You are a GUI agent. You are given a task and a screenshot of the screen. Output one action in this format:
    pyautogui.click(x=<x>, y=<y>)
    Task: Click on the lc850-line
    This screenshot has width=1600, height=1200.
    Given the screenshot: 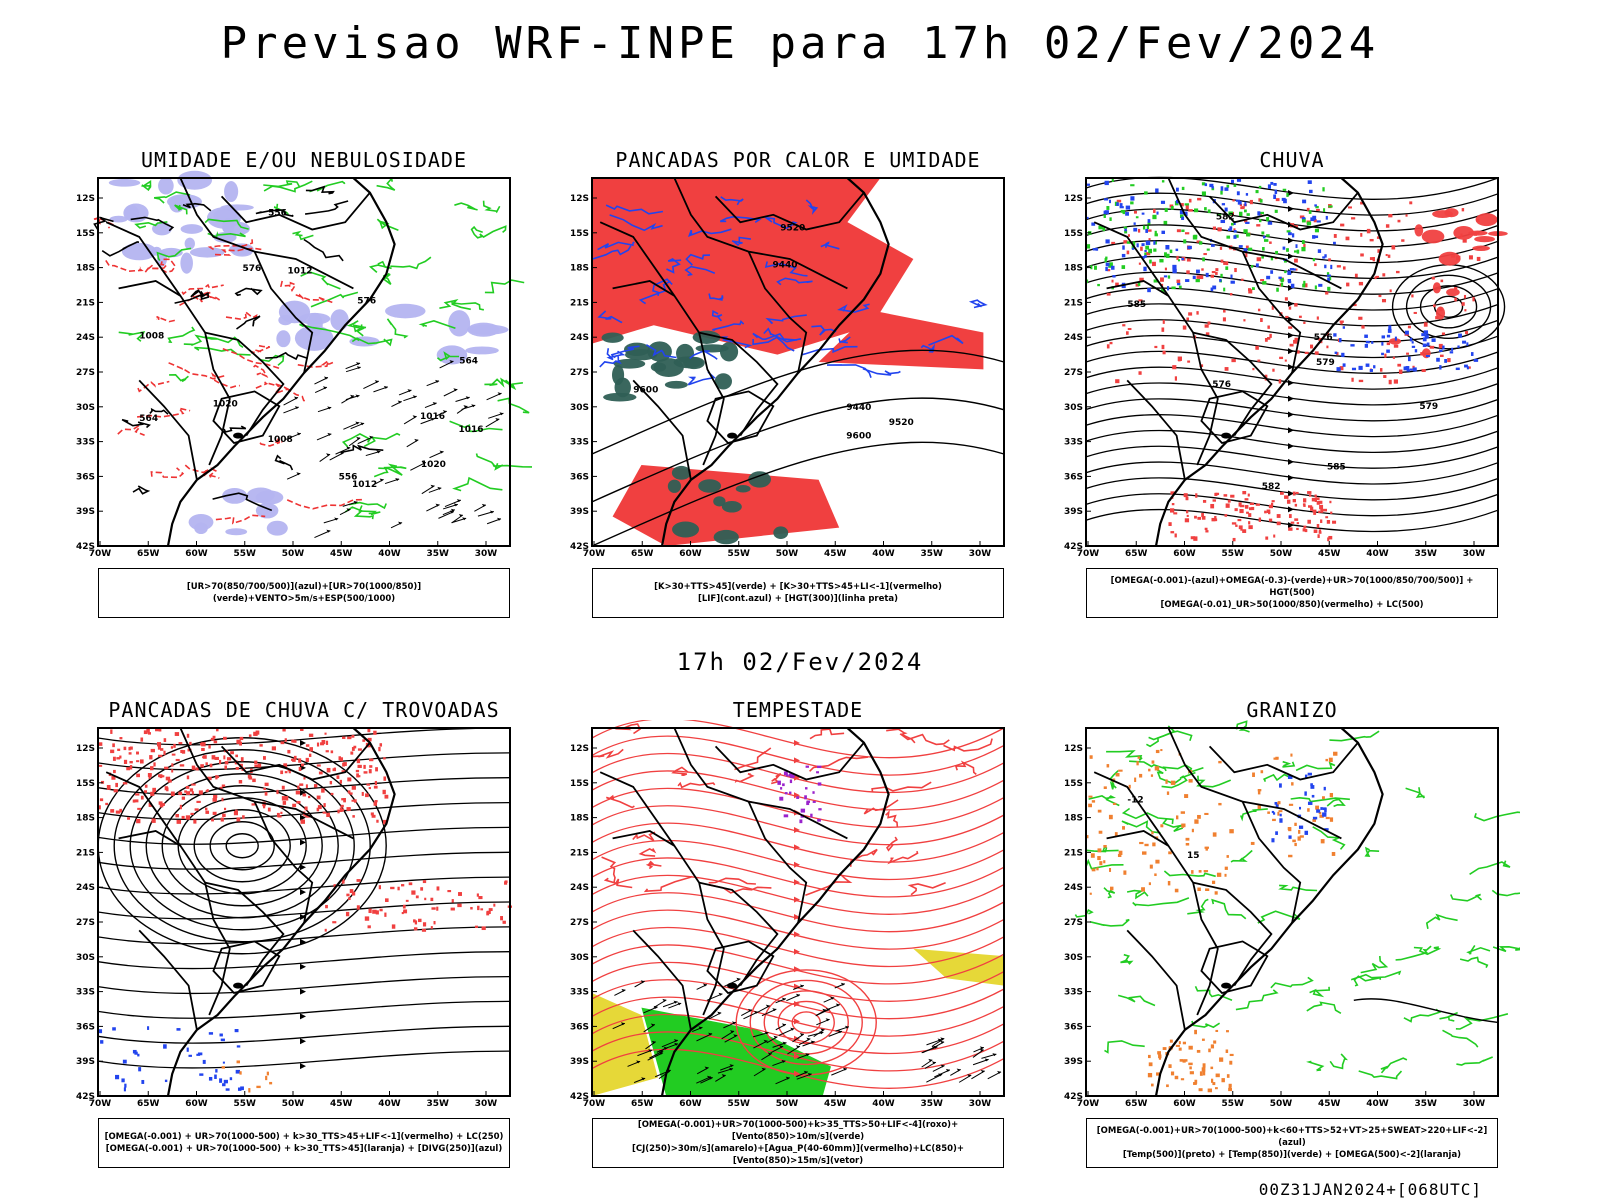 What is the action you would take?
    pyautogui.click(x=798, y=807)
    